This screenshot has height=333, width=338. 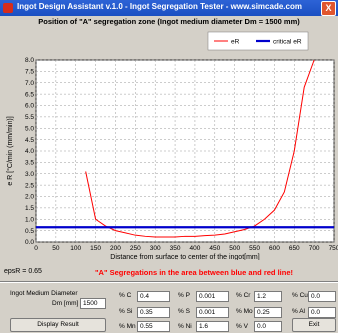 What do you see at coordinates (23, 271) in the screenshot?
I see `epsr-status: epsR = 0.65` at bounding box center [23, 271].